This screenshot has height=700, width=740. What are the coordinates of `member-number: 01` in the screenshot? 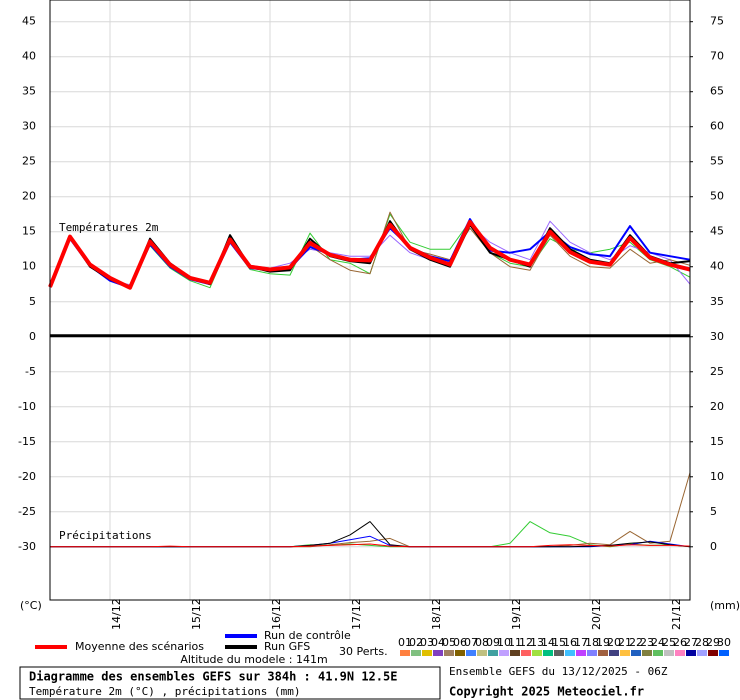 It's located at (405, 642).